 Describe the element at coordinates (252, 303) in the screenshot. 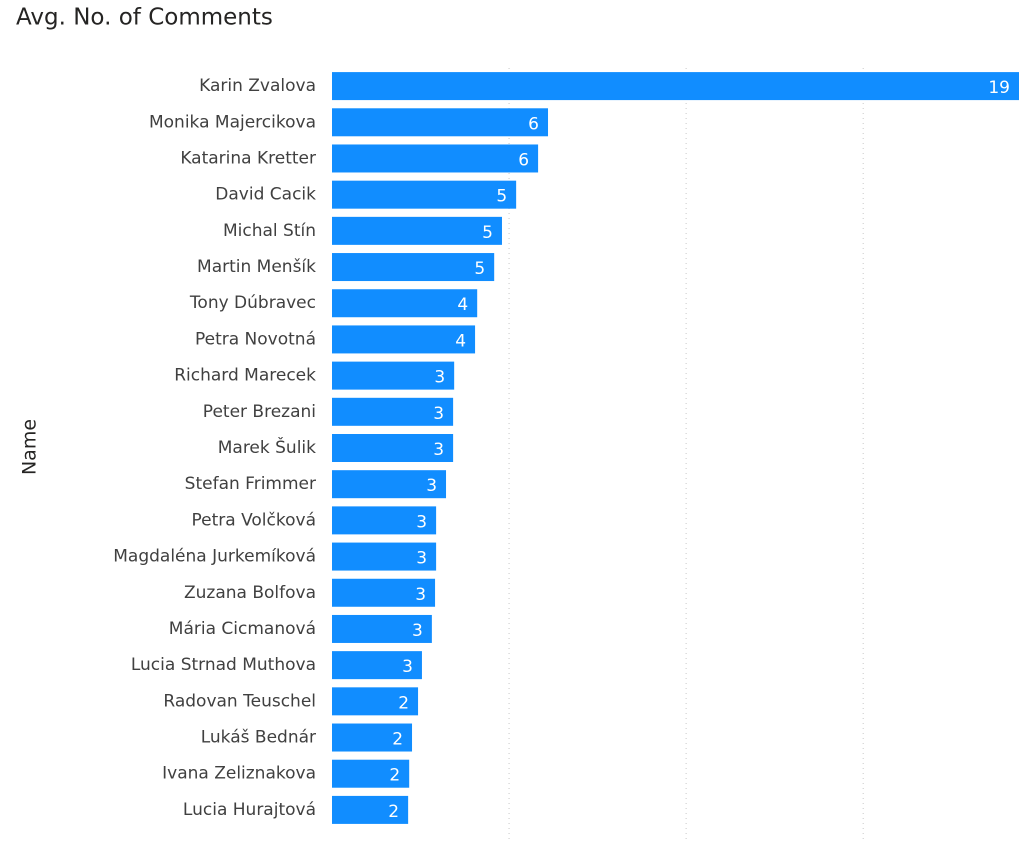

I see `y-tick-label: Tony Dúbravec` at that location.